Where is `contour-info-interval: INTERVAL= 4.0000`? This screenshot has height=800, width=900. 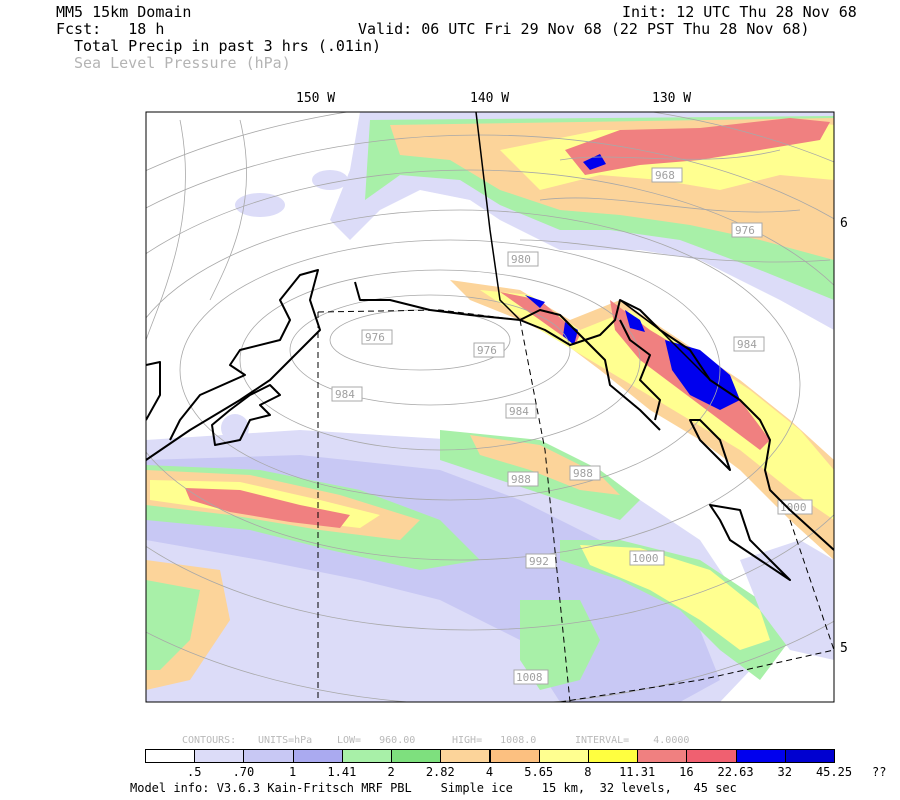 contour-info-interval: INTERVAL= 4.0000 is located at coordinates (632, 740).